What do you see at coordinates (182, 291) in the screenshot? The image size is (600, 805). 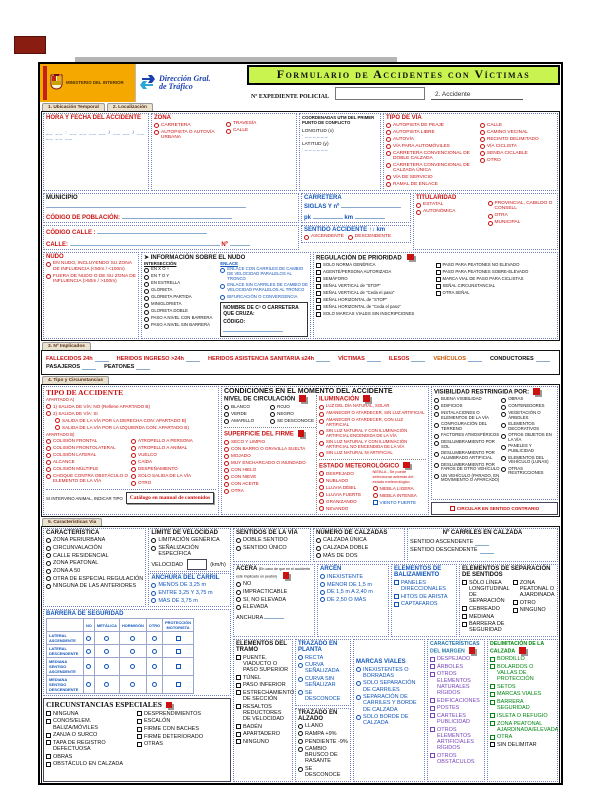 I see `option-glorieta: GLORIETA` at bounding box center [182, 291].